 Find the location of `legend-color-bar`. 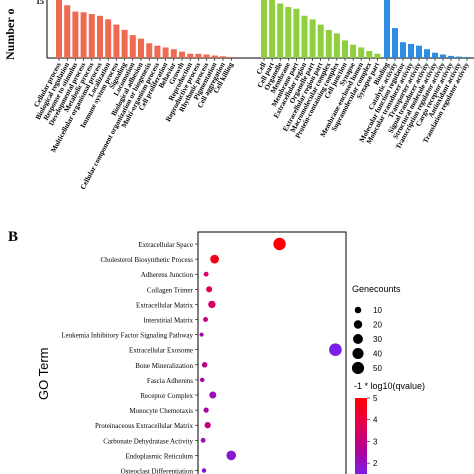

legend-color-bar is located at coordinates (361, 436).